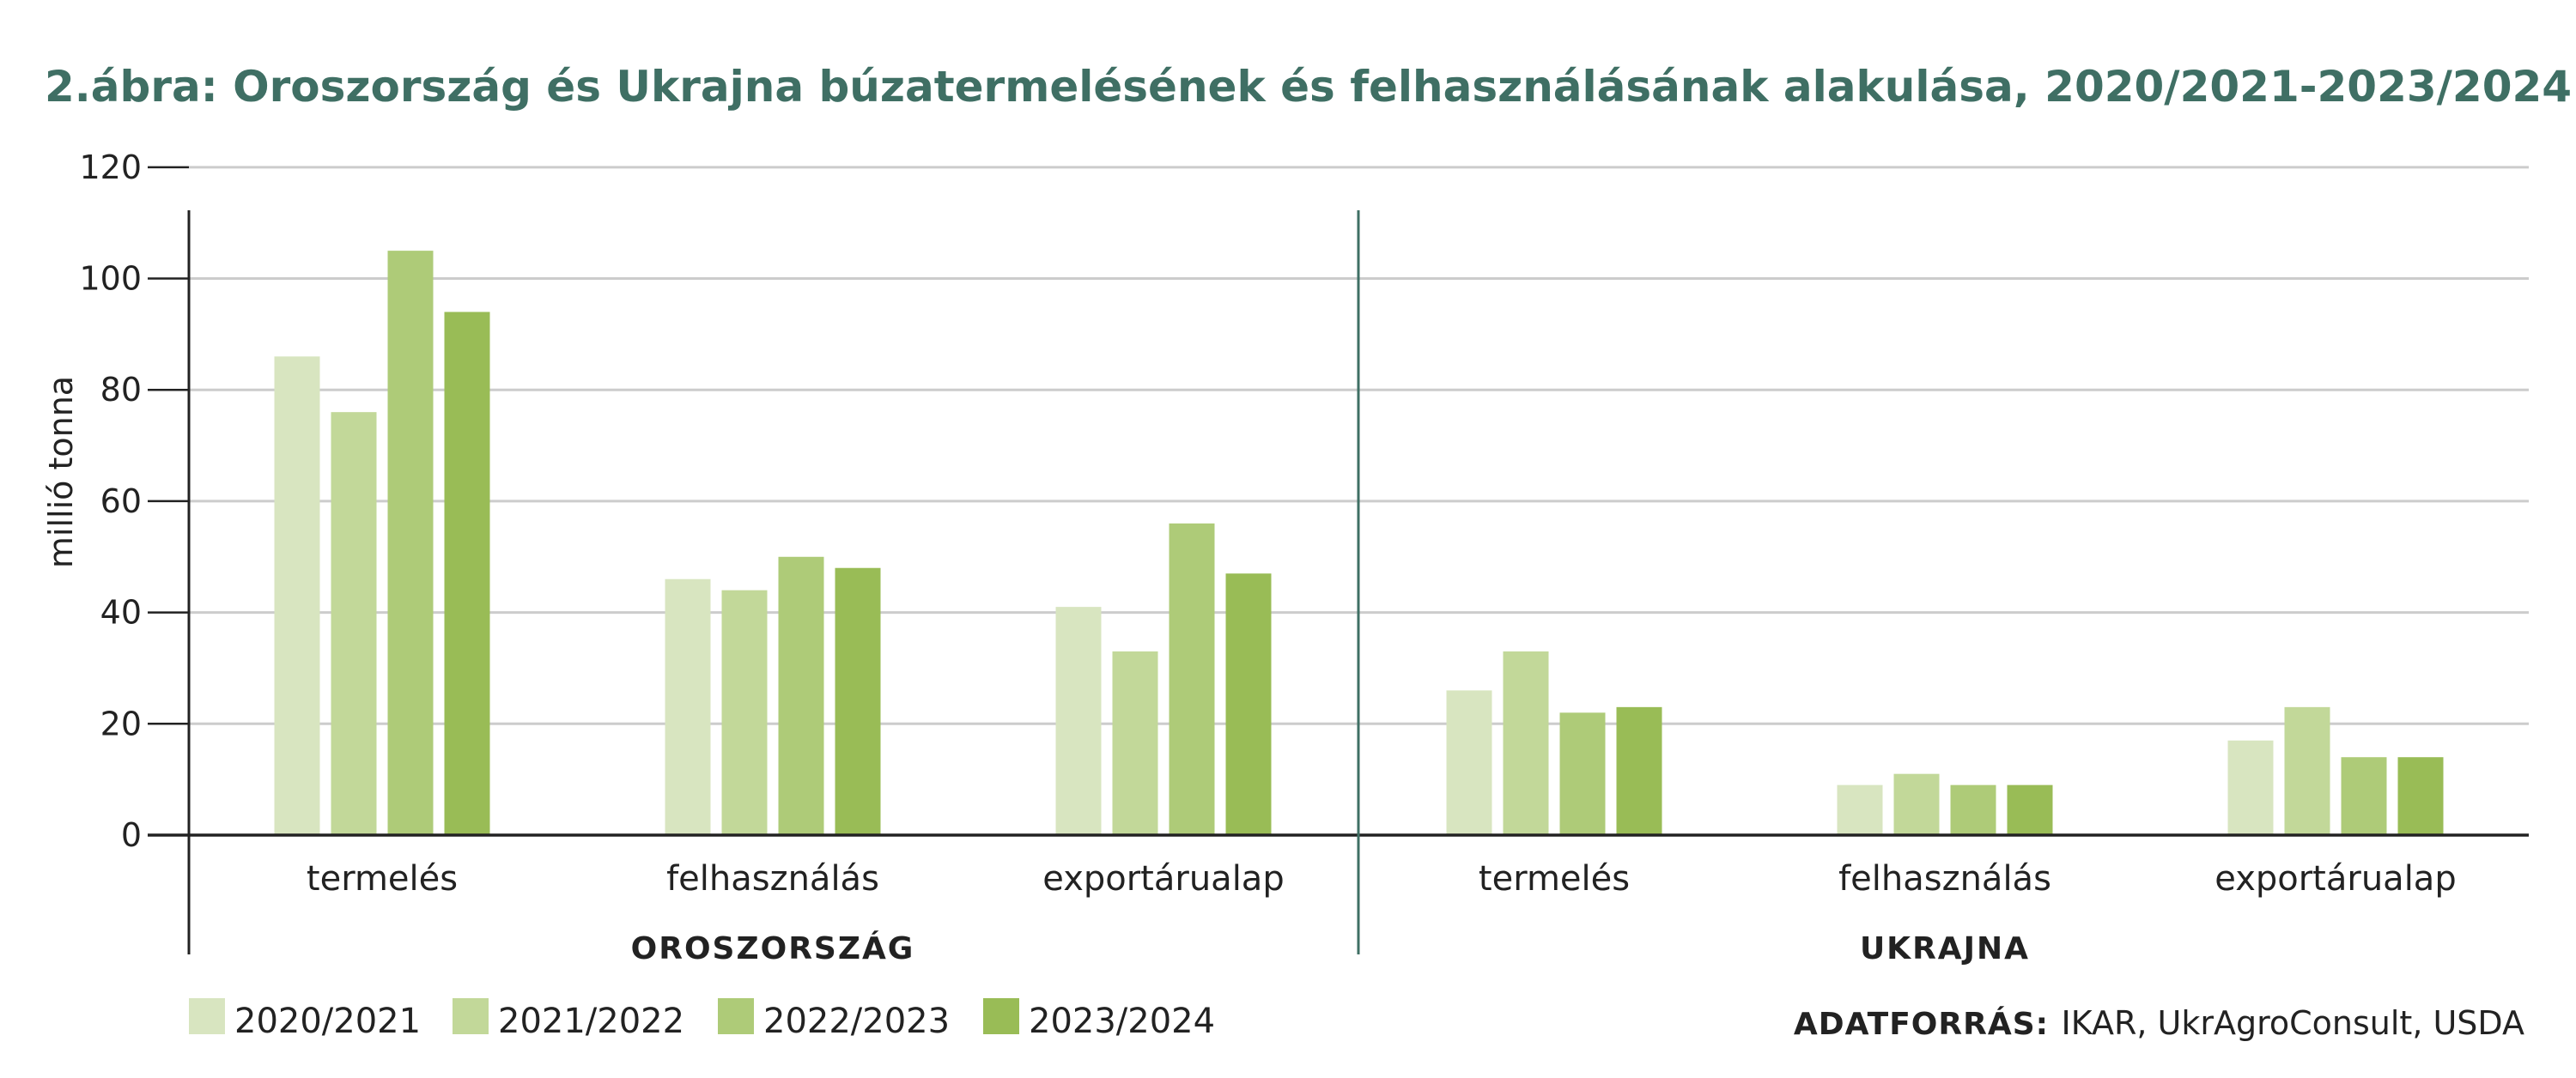 The width and height of the screenshot is (2576, 1078). Describe the element at coordinates (1122, 1021) in the screenshot. I see `legend-label: 2023/2024` at that location.